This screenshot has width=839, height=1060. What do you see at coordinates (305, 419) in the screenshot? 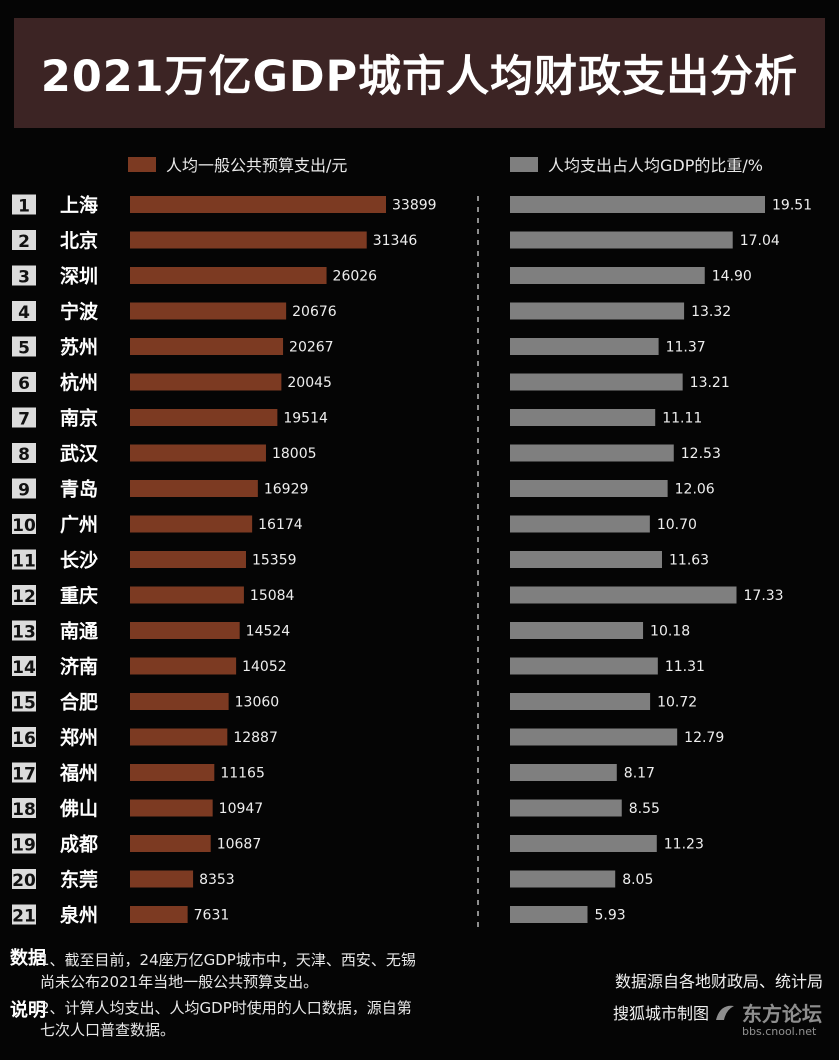
I see `left-value-label: 19514` at bounding box center [305, 419].